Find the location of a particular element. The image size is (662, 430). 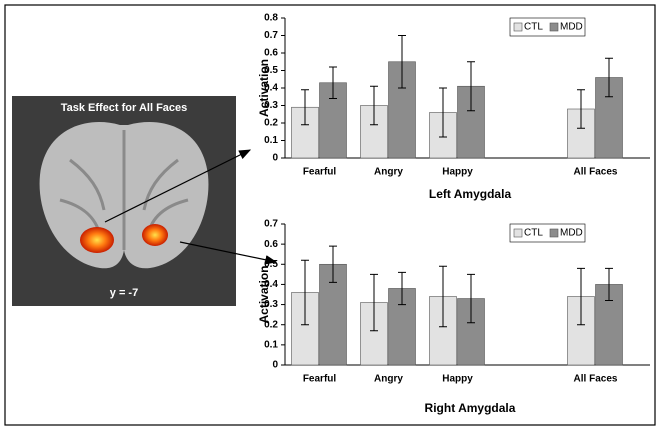

brain-coordinate: y = -7 is located at coordinates (124, 293).